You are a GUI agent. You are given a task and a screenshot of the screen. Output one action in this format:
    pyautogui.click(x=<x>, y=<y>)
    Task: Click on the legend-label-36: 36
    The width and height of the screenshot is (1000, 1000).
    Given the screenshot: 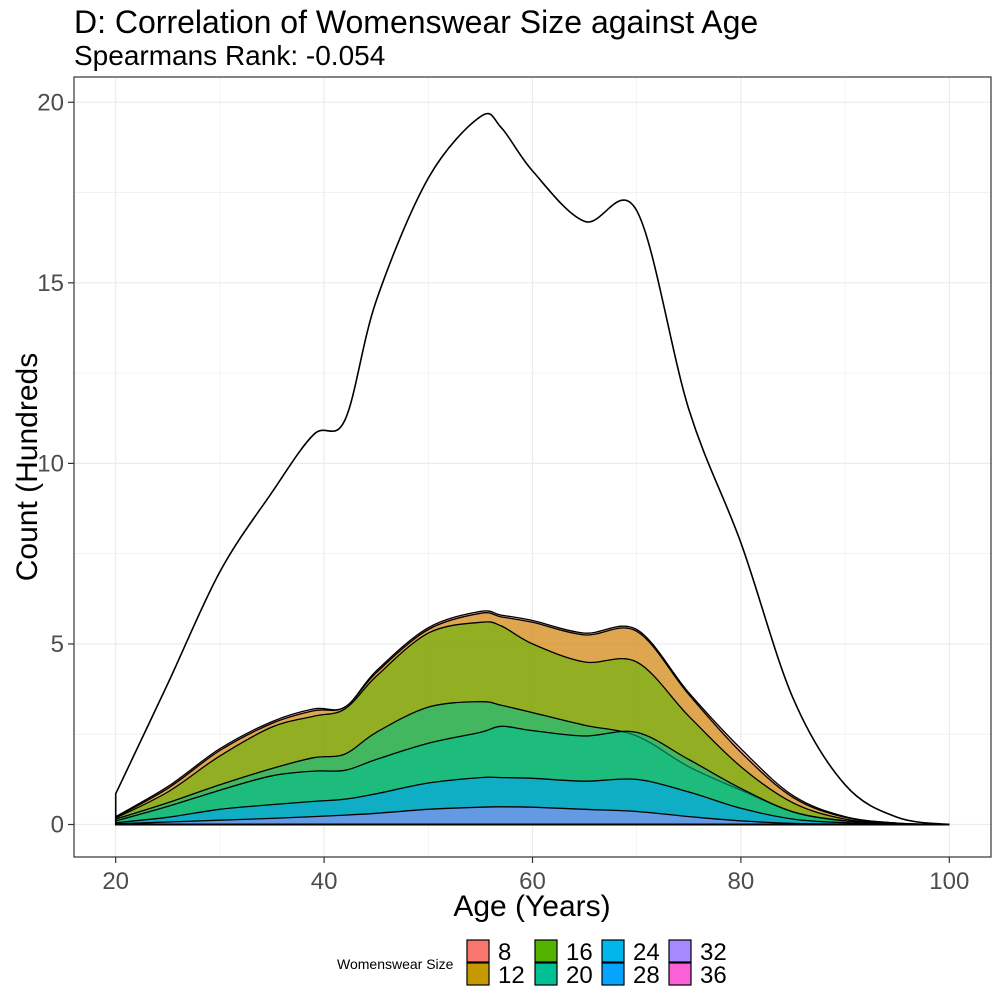 What is the action you would take?
    pyautogui.click(x=713, y=975)
    